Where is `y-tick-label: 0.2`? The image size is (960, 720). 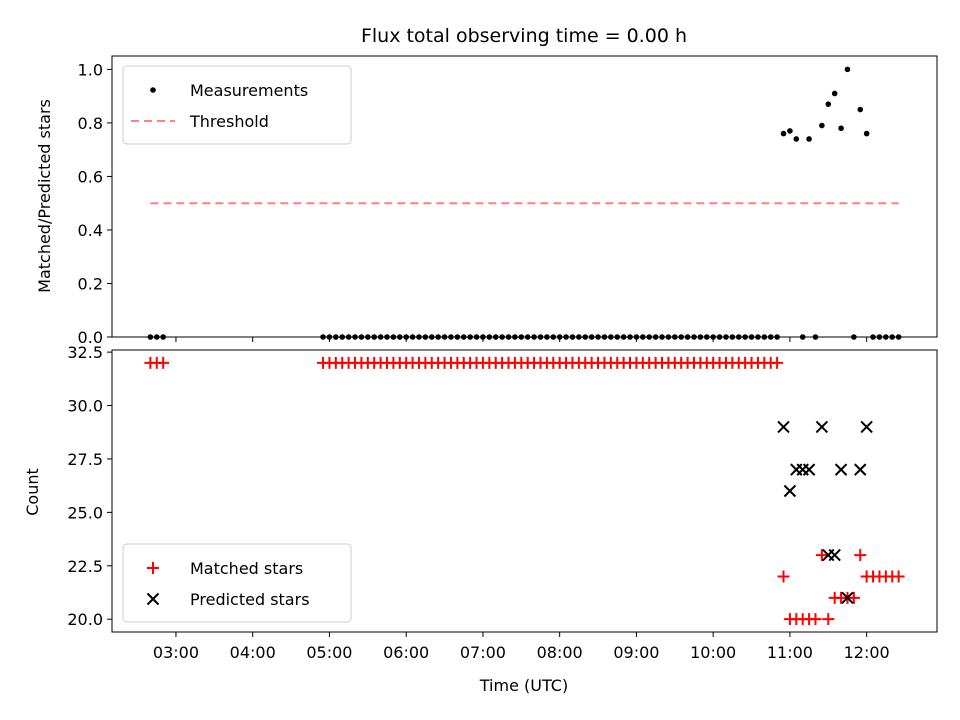 y-tick-label: 0.2 is located at coordinates (90, 283).